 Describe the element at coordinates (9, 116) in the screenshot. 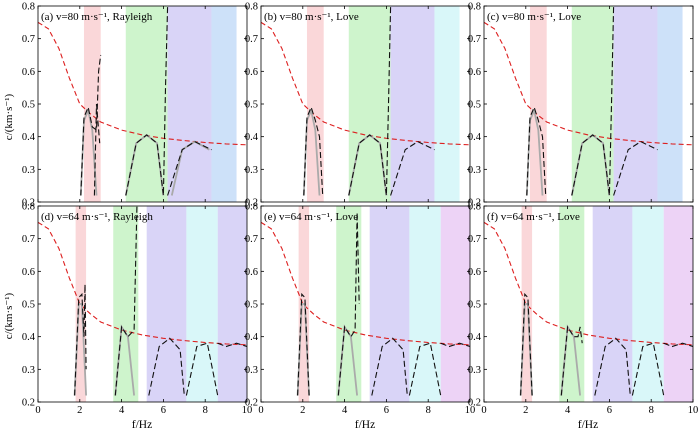

I see `y-axis-label-top: c/(km·s⁻¹)` at that location.